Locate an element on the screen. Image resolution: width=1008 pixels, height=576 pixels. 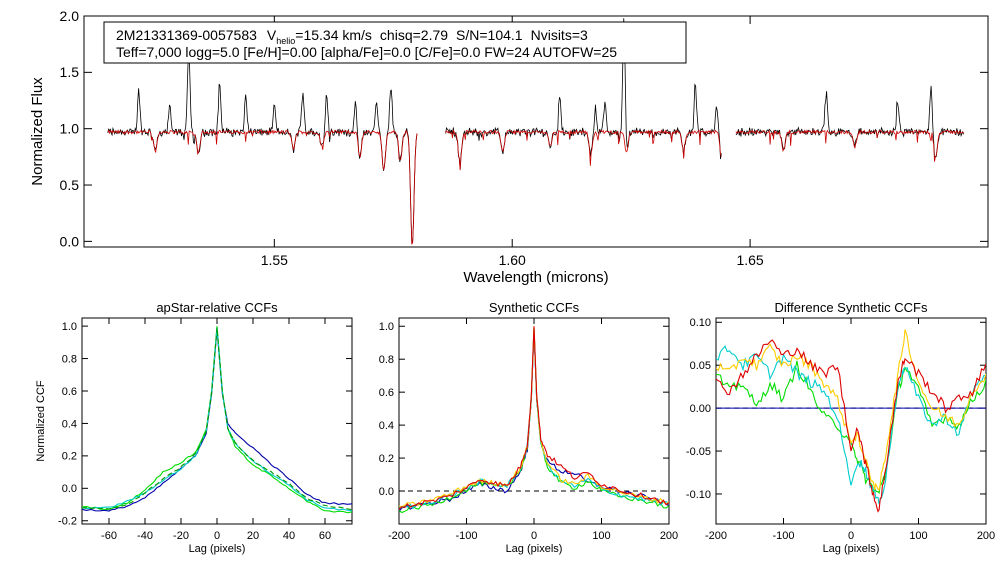
vhelio-prefix: V is located at coordinates (272, 35).